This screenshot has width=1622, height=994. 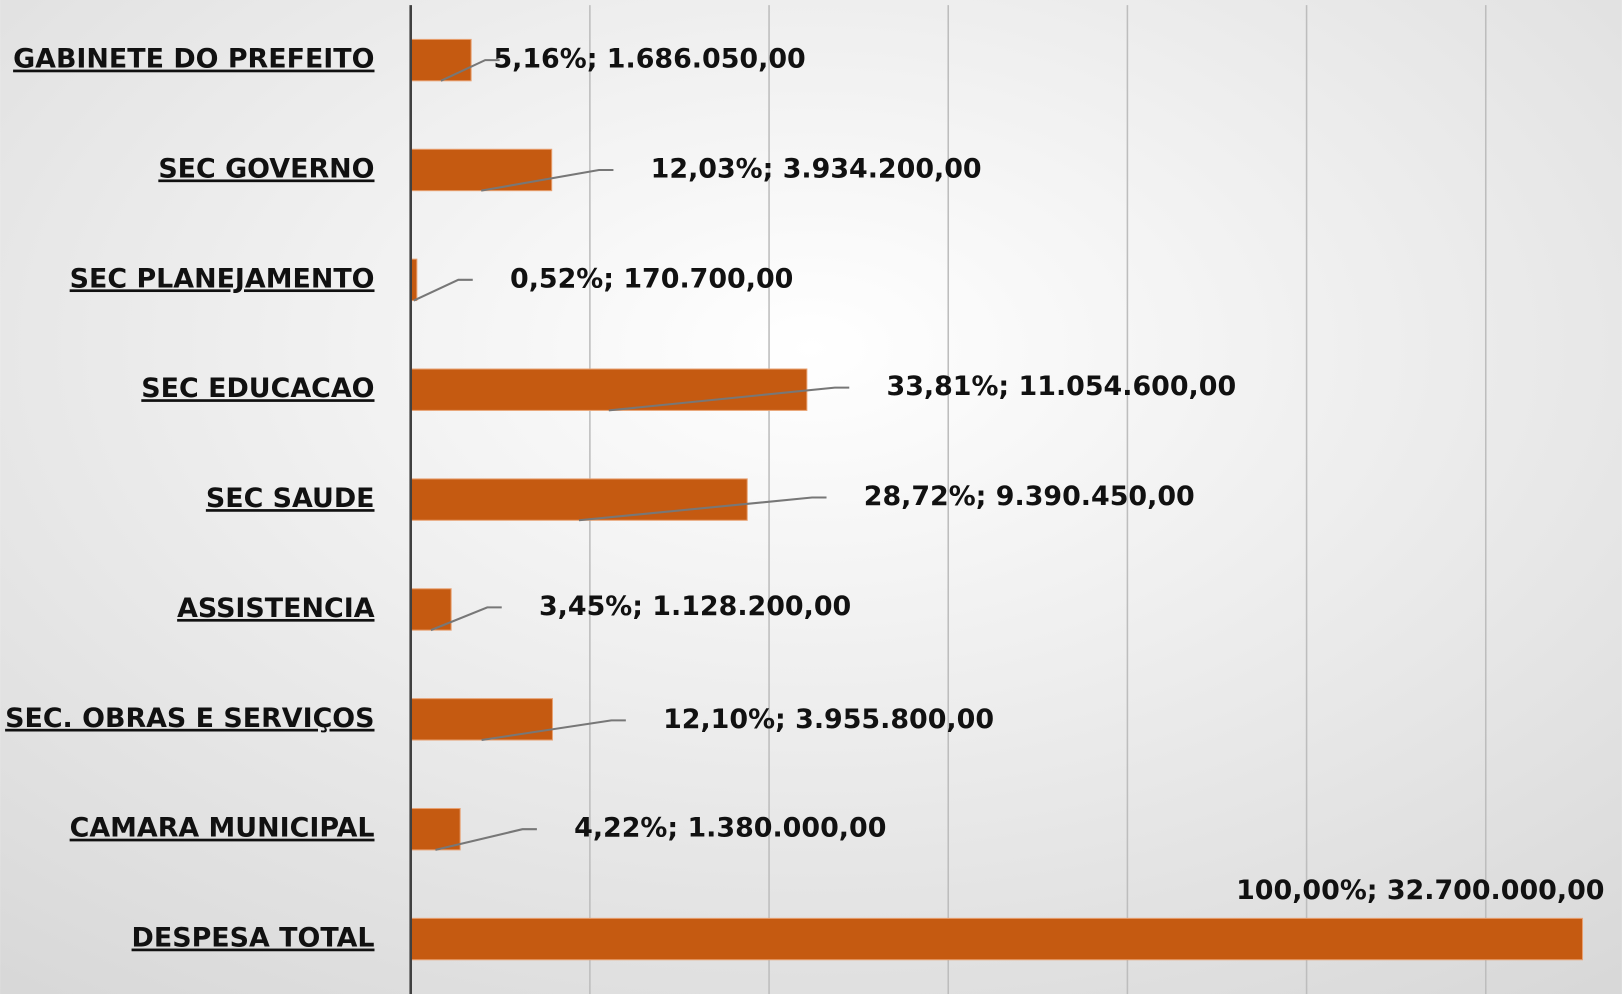 I want to click on y-tick-label: SEC PLANEJAMENTO, so click(x=222, y=278).